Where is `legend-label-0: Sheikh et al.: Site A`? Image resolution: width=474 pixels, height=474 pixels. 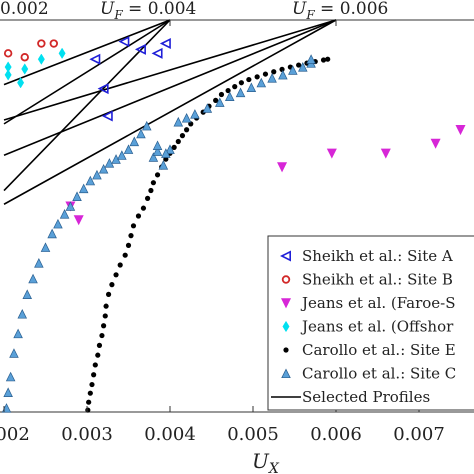 legend-label-0: Sheikh et al.: Site A is located at coordinates (377, 256).